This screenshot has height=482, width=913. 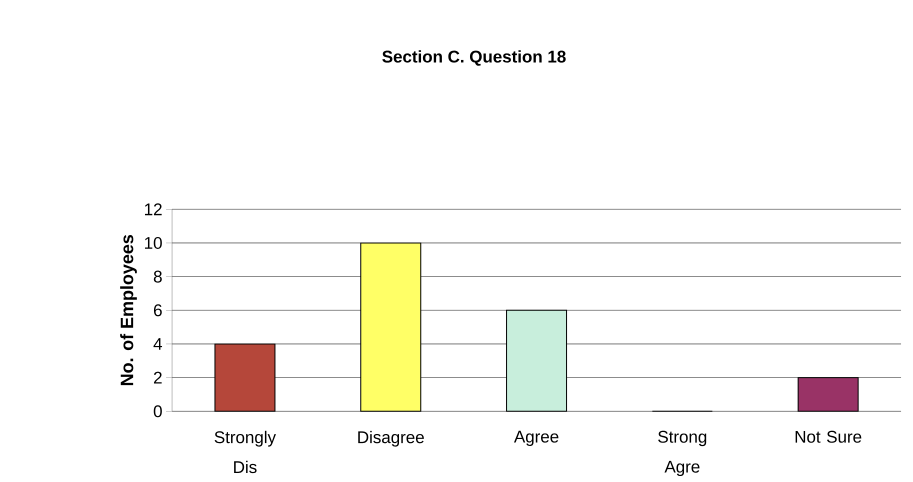 What do you see at coordinates (829, 436) in the screenshot?
I see `x-tick-label: Not Sure` at bounding box center [829, 436].